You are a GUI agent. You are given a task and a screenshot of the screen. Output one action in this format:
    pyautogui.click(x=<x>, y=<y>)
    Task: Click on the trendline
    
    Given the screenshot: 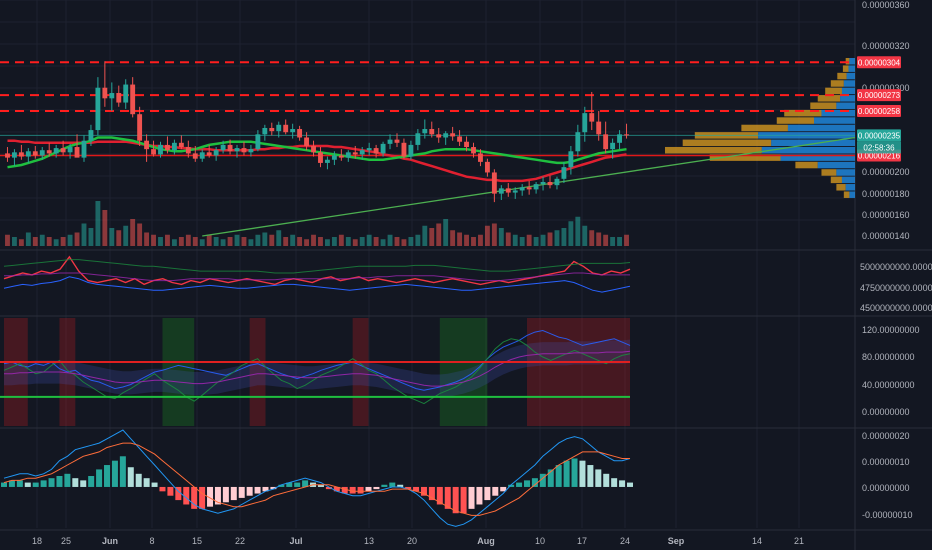 What is the action you would take?
    pyautogui.click(x=529, y=186)
    